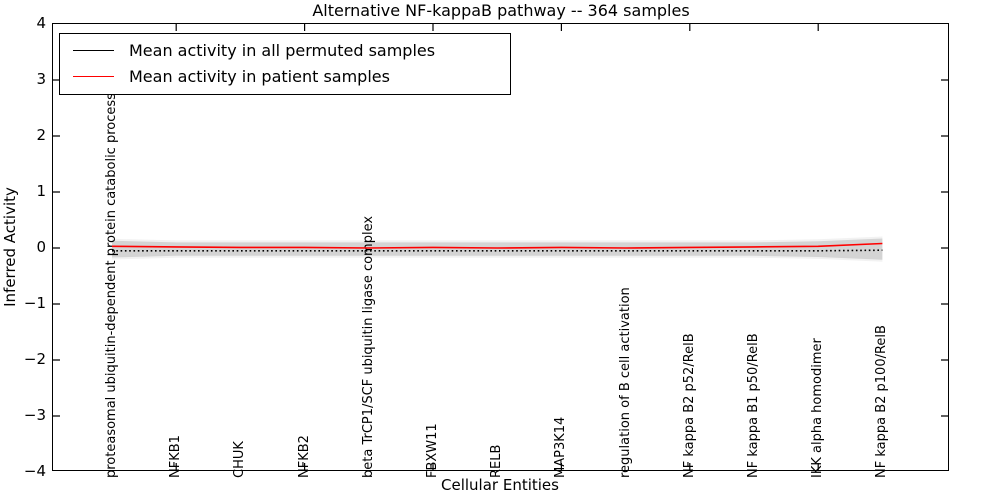 The width and height of the screenshot is (1000, 500). I want to click on y-tick-label: 3, so click(41, 79).